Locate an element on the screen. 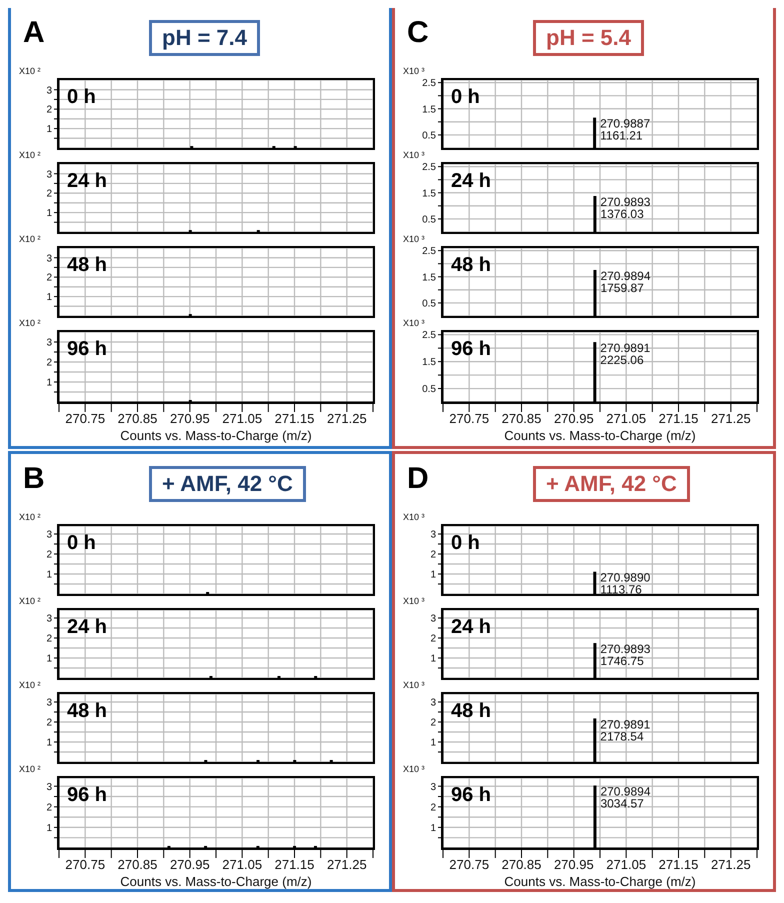 The width and height of the screenshot is (784, 903). annotation: 270.9893 is located at coordinates (625, 202).